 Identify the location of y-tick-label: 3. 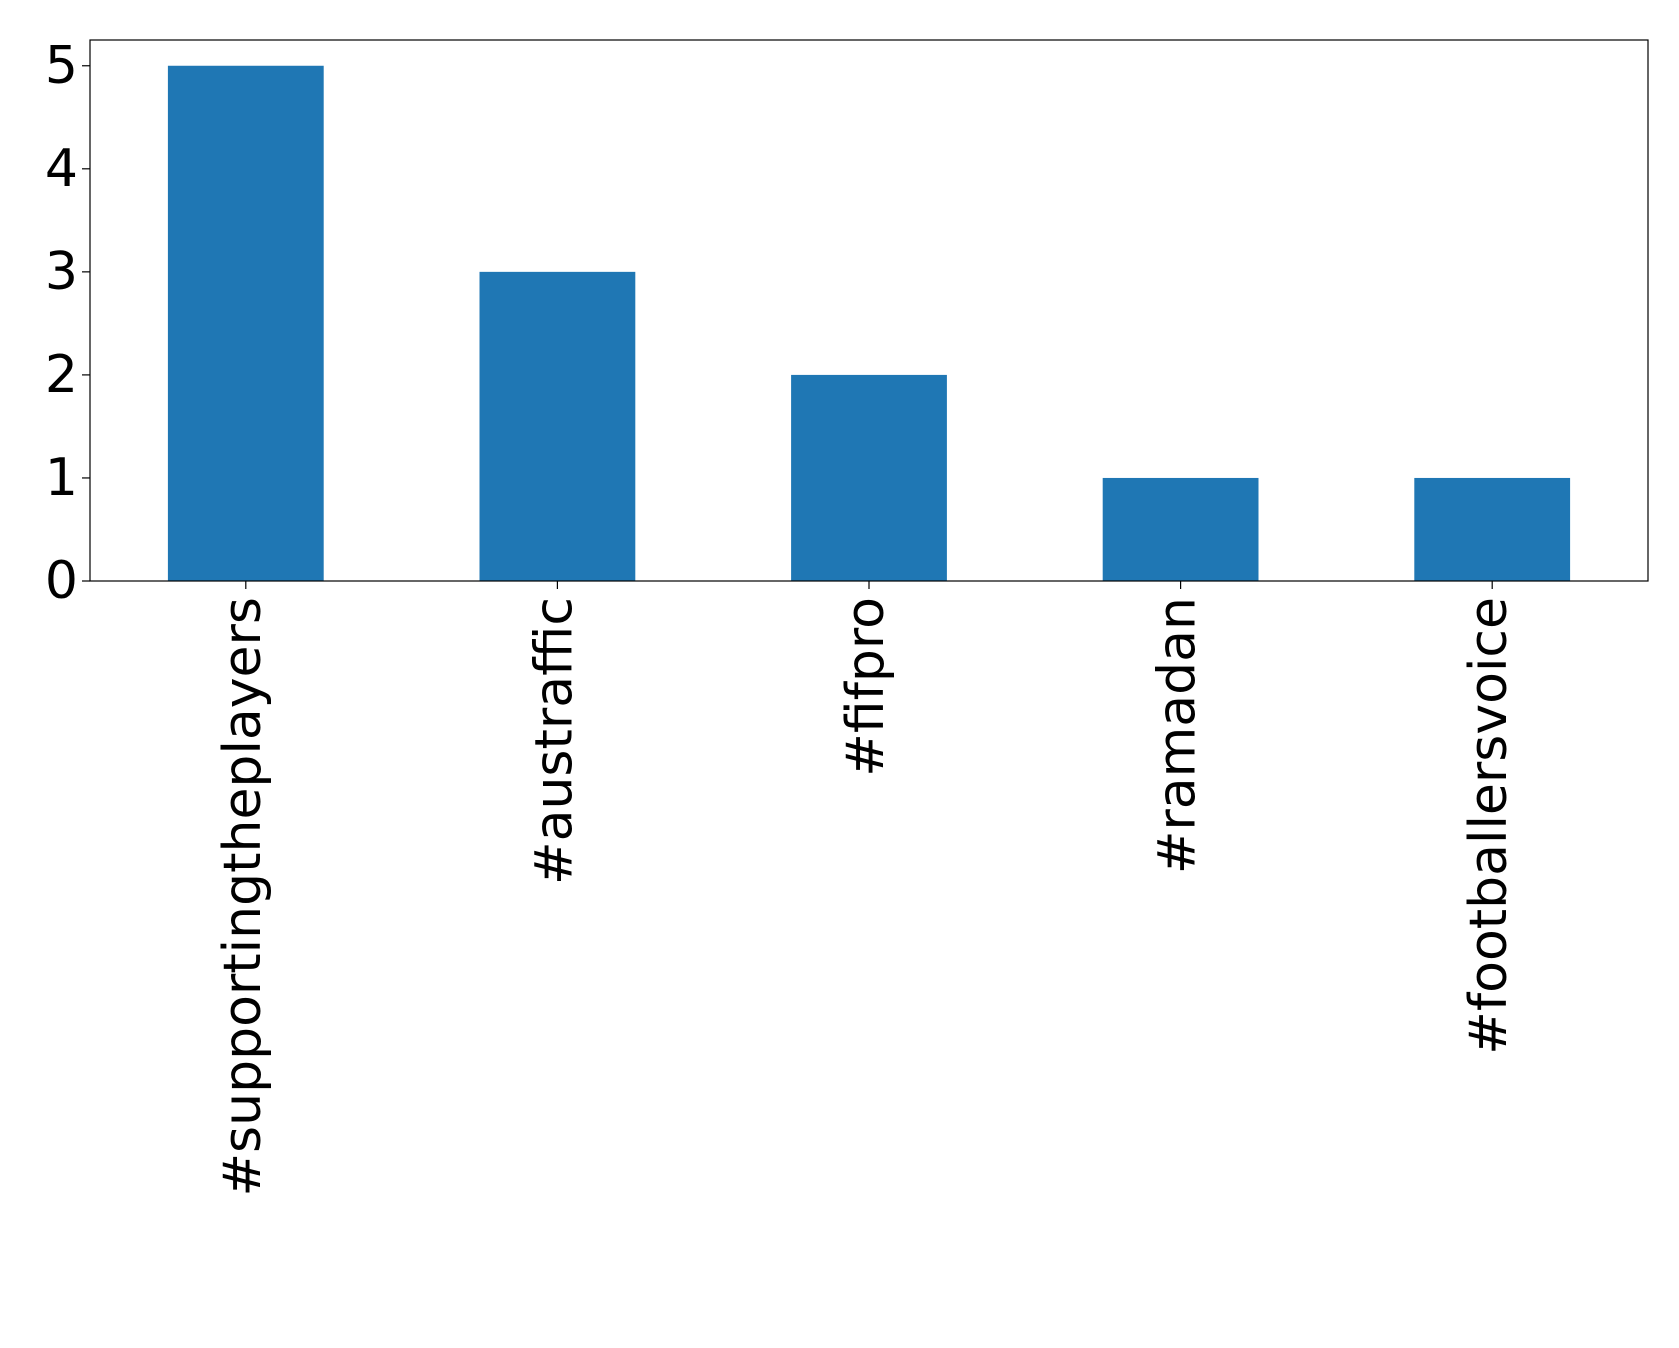
(61, 272).